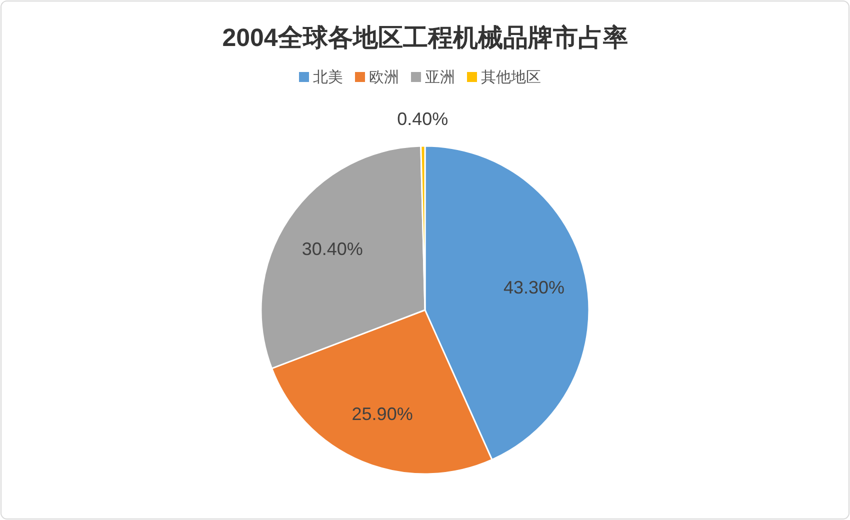  What do you see at coordinates (384, 77) in the screenshot?
I see `legend-label: 欧洲` at bounding box center [384, 77].